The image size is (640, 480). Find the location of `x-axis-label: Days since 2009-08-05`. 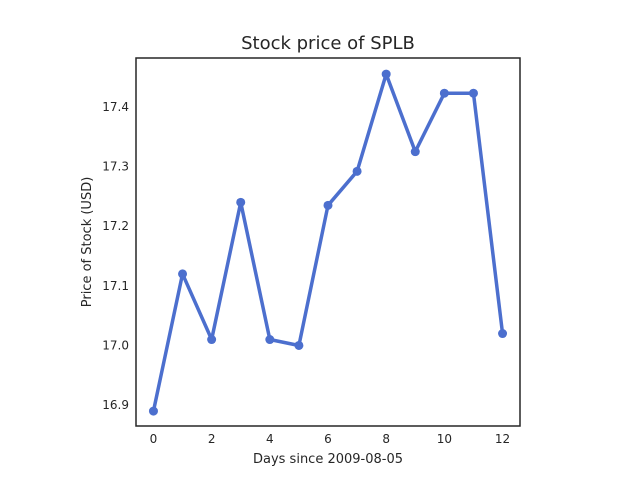

x-axis-label: Days since 2009-08-05 is located at coordinates (328, 459).